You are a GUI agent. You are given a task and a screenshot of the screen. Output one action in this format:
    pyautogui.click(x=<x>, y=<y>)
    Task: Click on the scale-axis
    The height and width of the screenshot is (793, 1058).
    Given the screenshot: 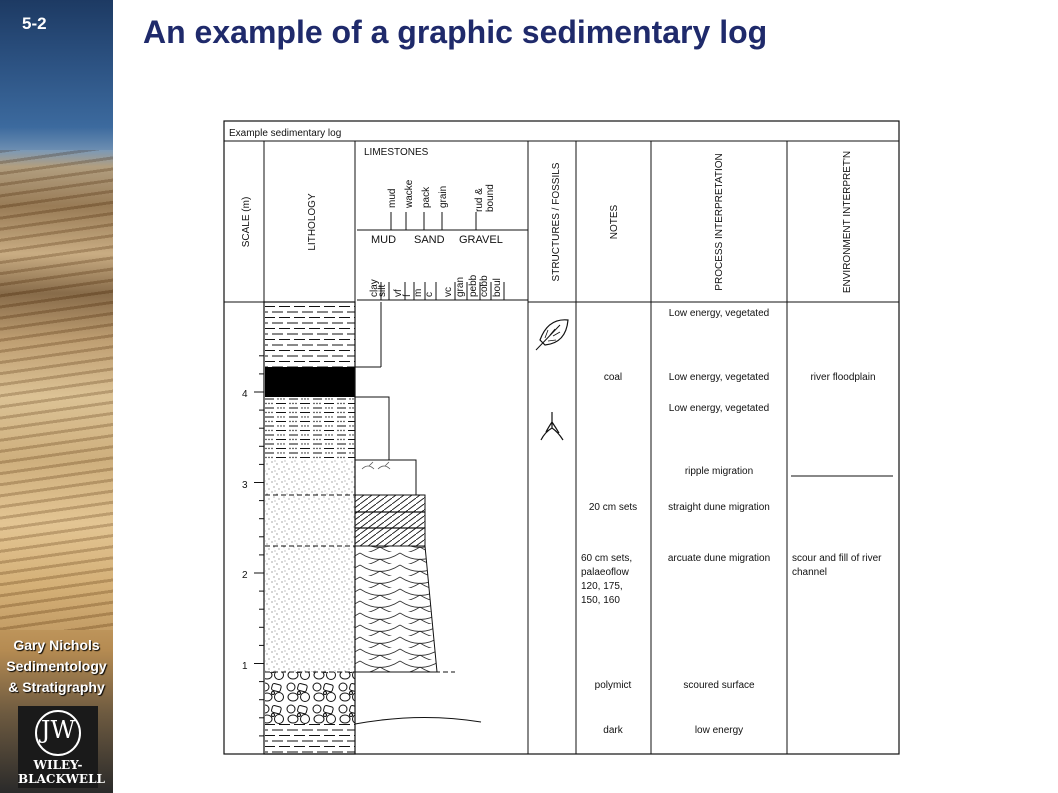 What is the action you would take?
    pyautogui.click(x=259, y=546)
    